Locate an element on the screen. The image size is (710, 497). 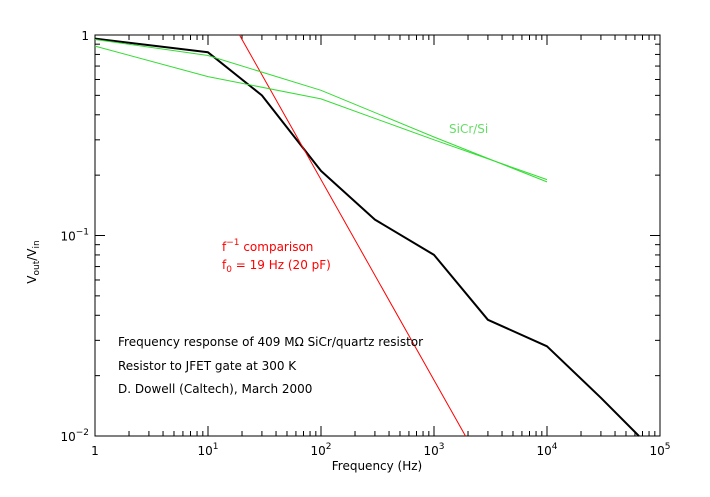
y-axis-title: Vout/Vin is located at coordinates (33, 261).